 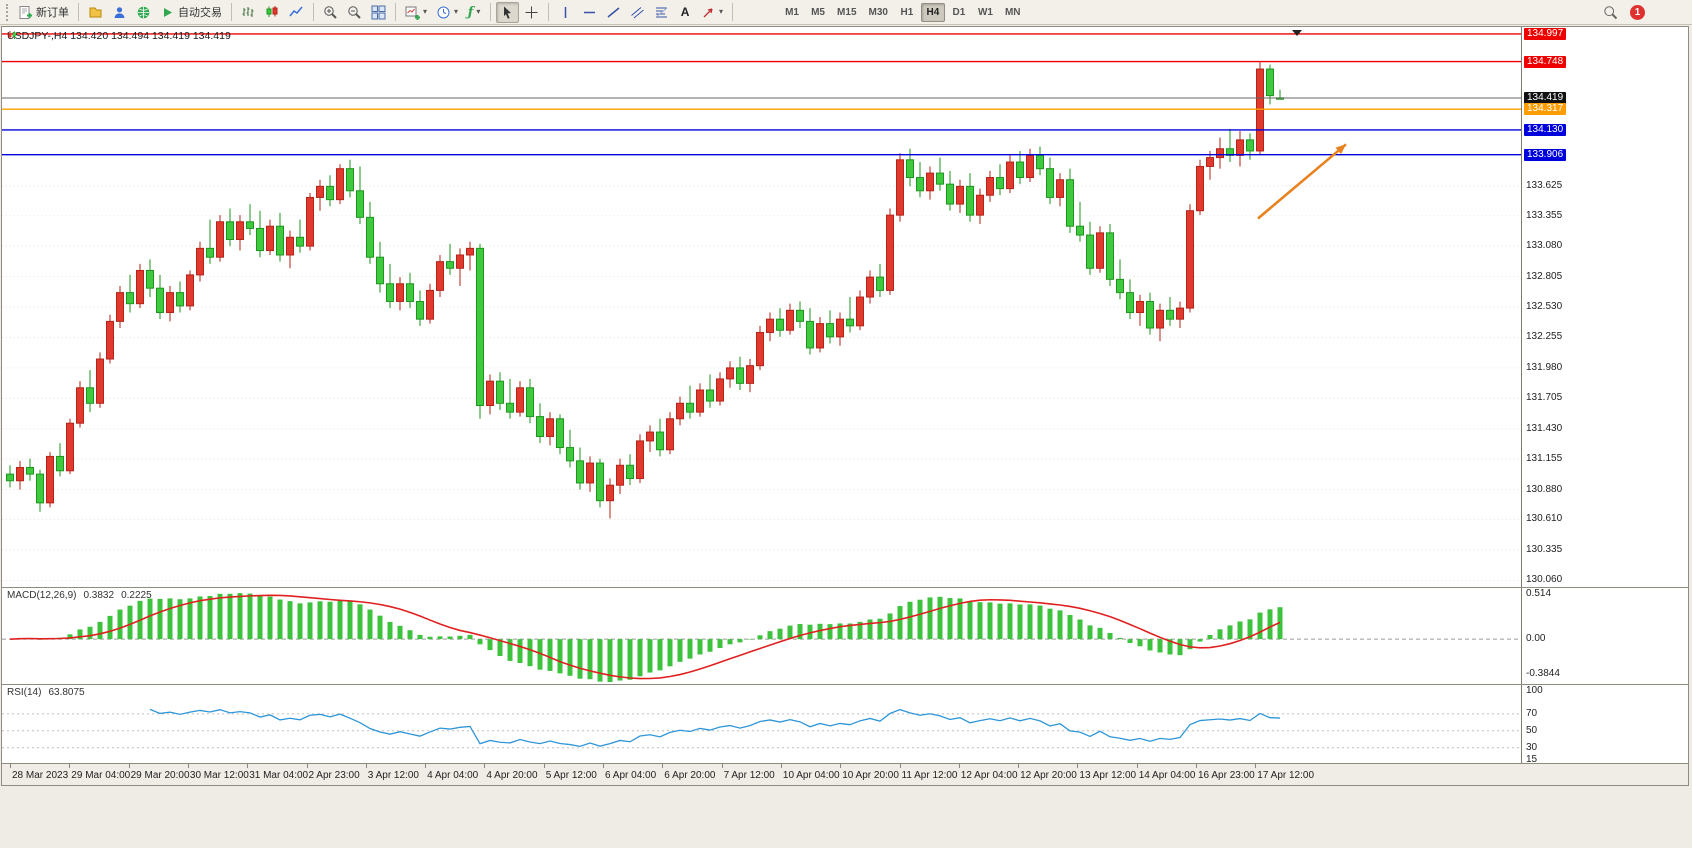 What do you see at coordinates (878, 12) in the screenshot?
I see `timeframe-m30: M30` at bounding box center [878, 12].